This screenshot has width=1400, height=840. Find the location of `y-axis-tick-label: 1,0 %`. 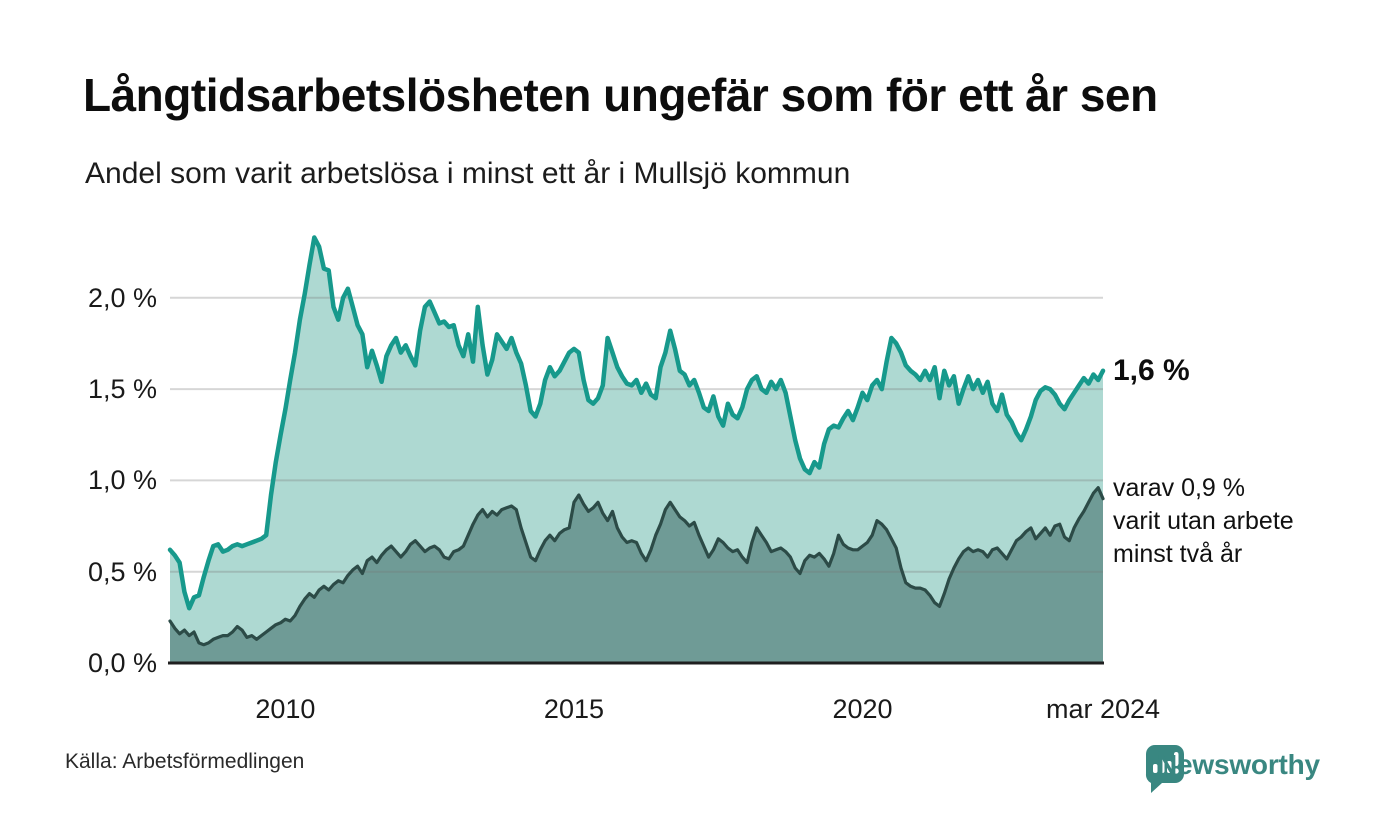

y-axis-tick-label: 1,0 % is located at coordinates (122, 480).